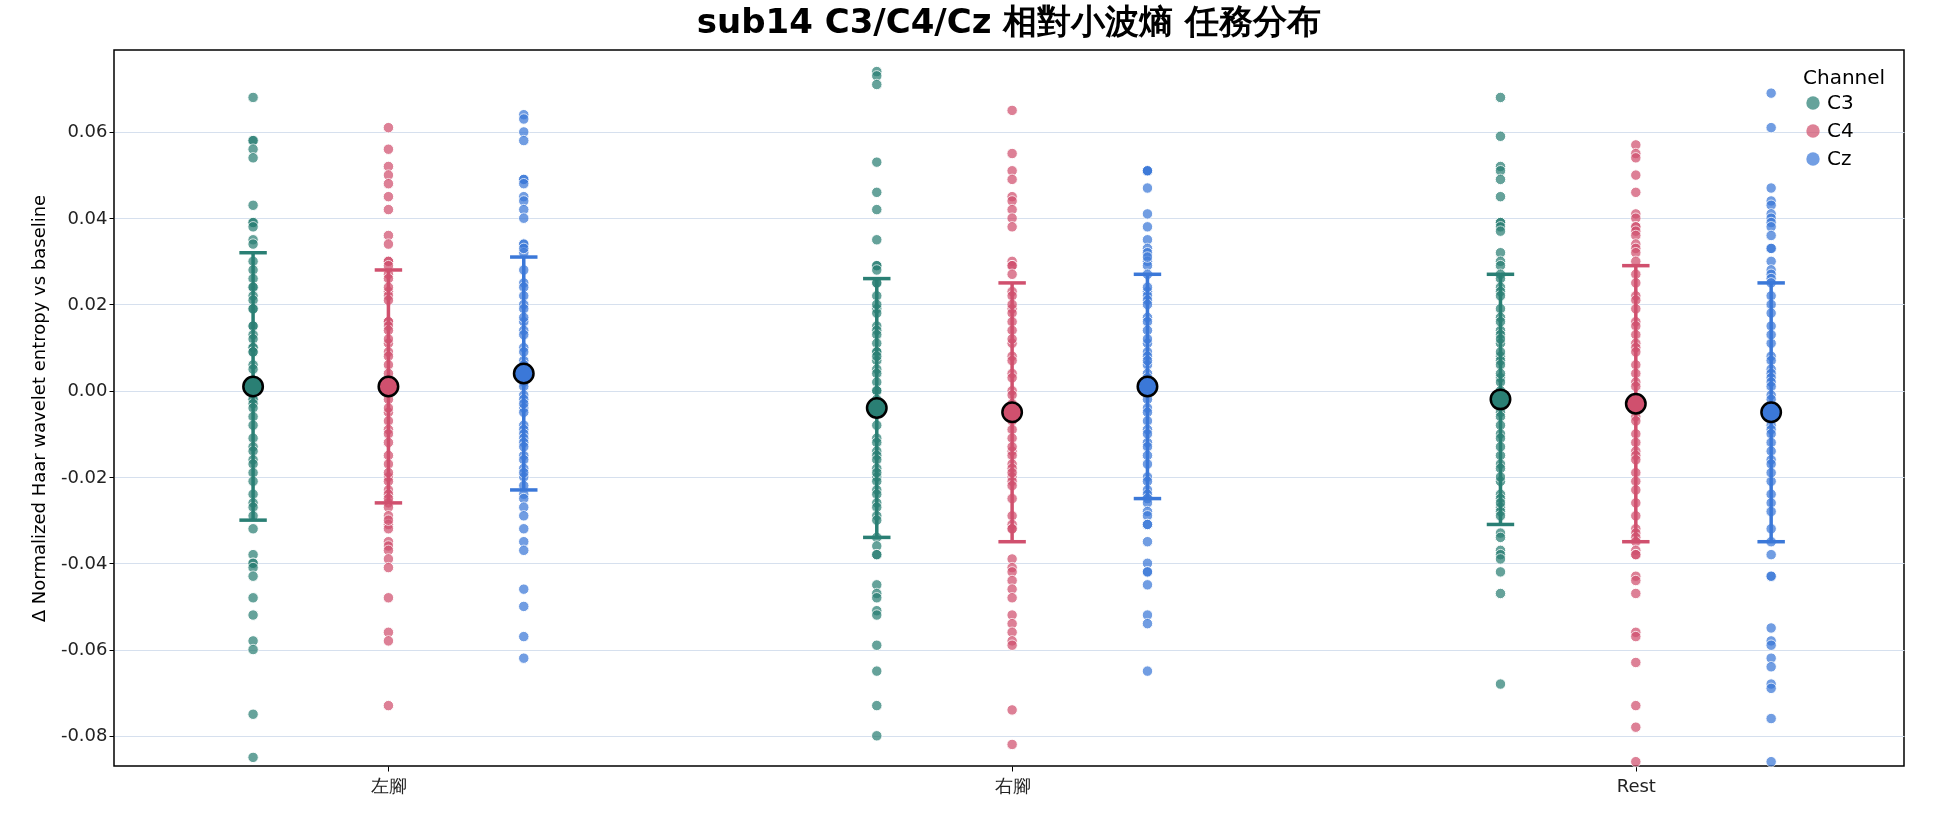 This screenshot has height=827, width=1944. What do you see at coordinates (84, 562) in the screenshot?
I see `y-tick-label: -0.04` at bounding box center [84, 562].